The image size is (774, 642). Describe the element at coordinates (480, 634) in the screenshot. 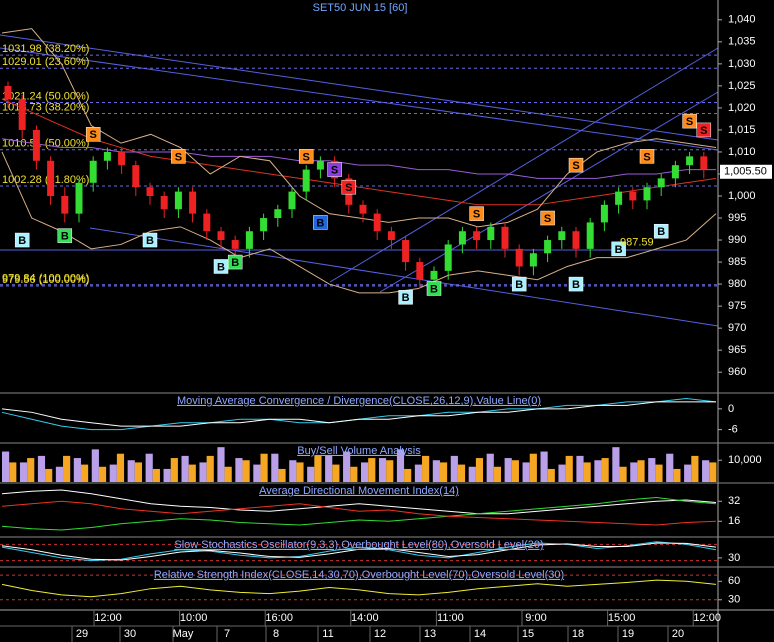

I see `x-date-label: 14` at that location.